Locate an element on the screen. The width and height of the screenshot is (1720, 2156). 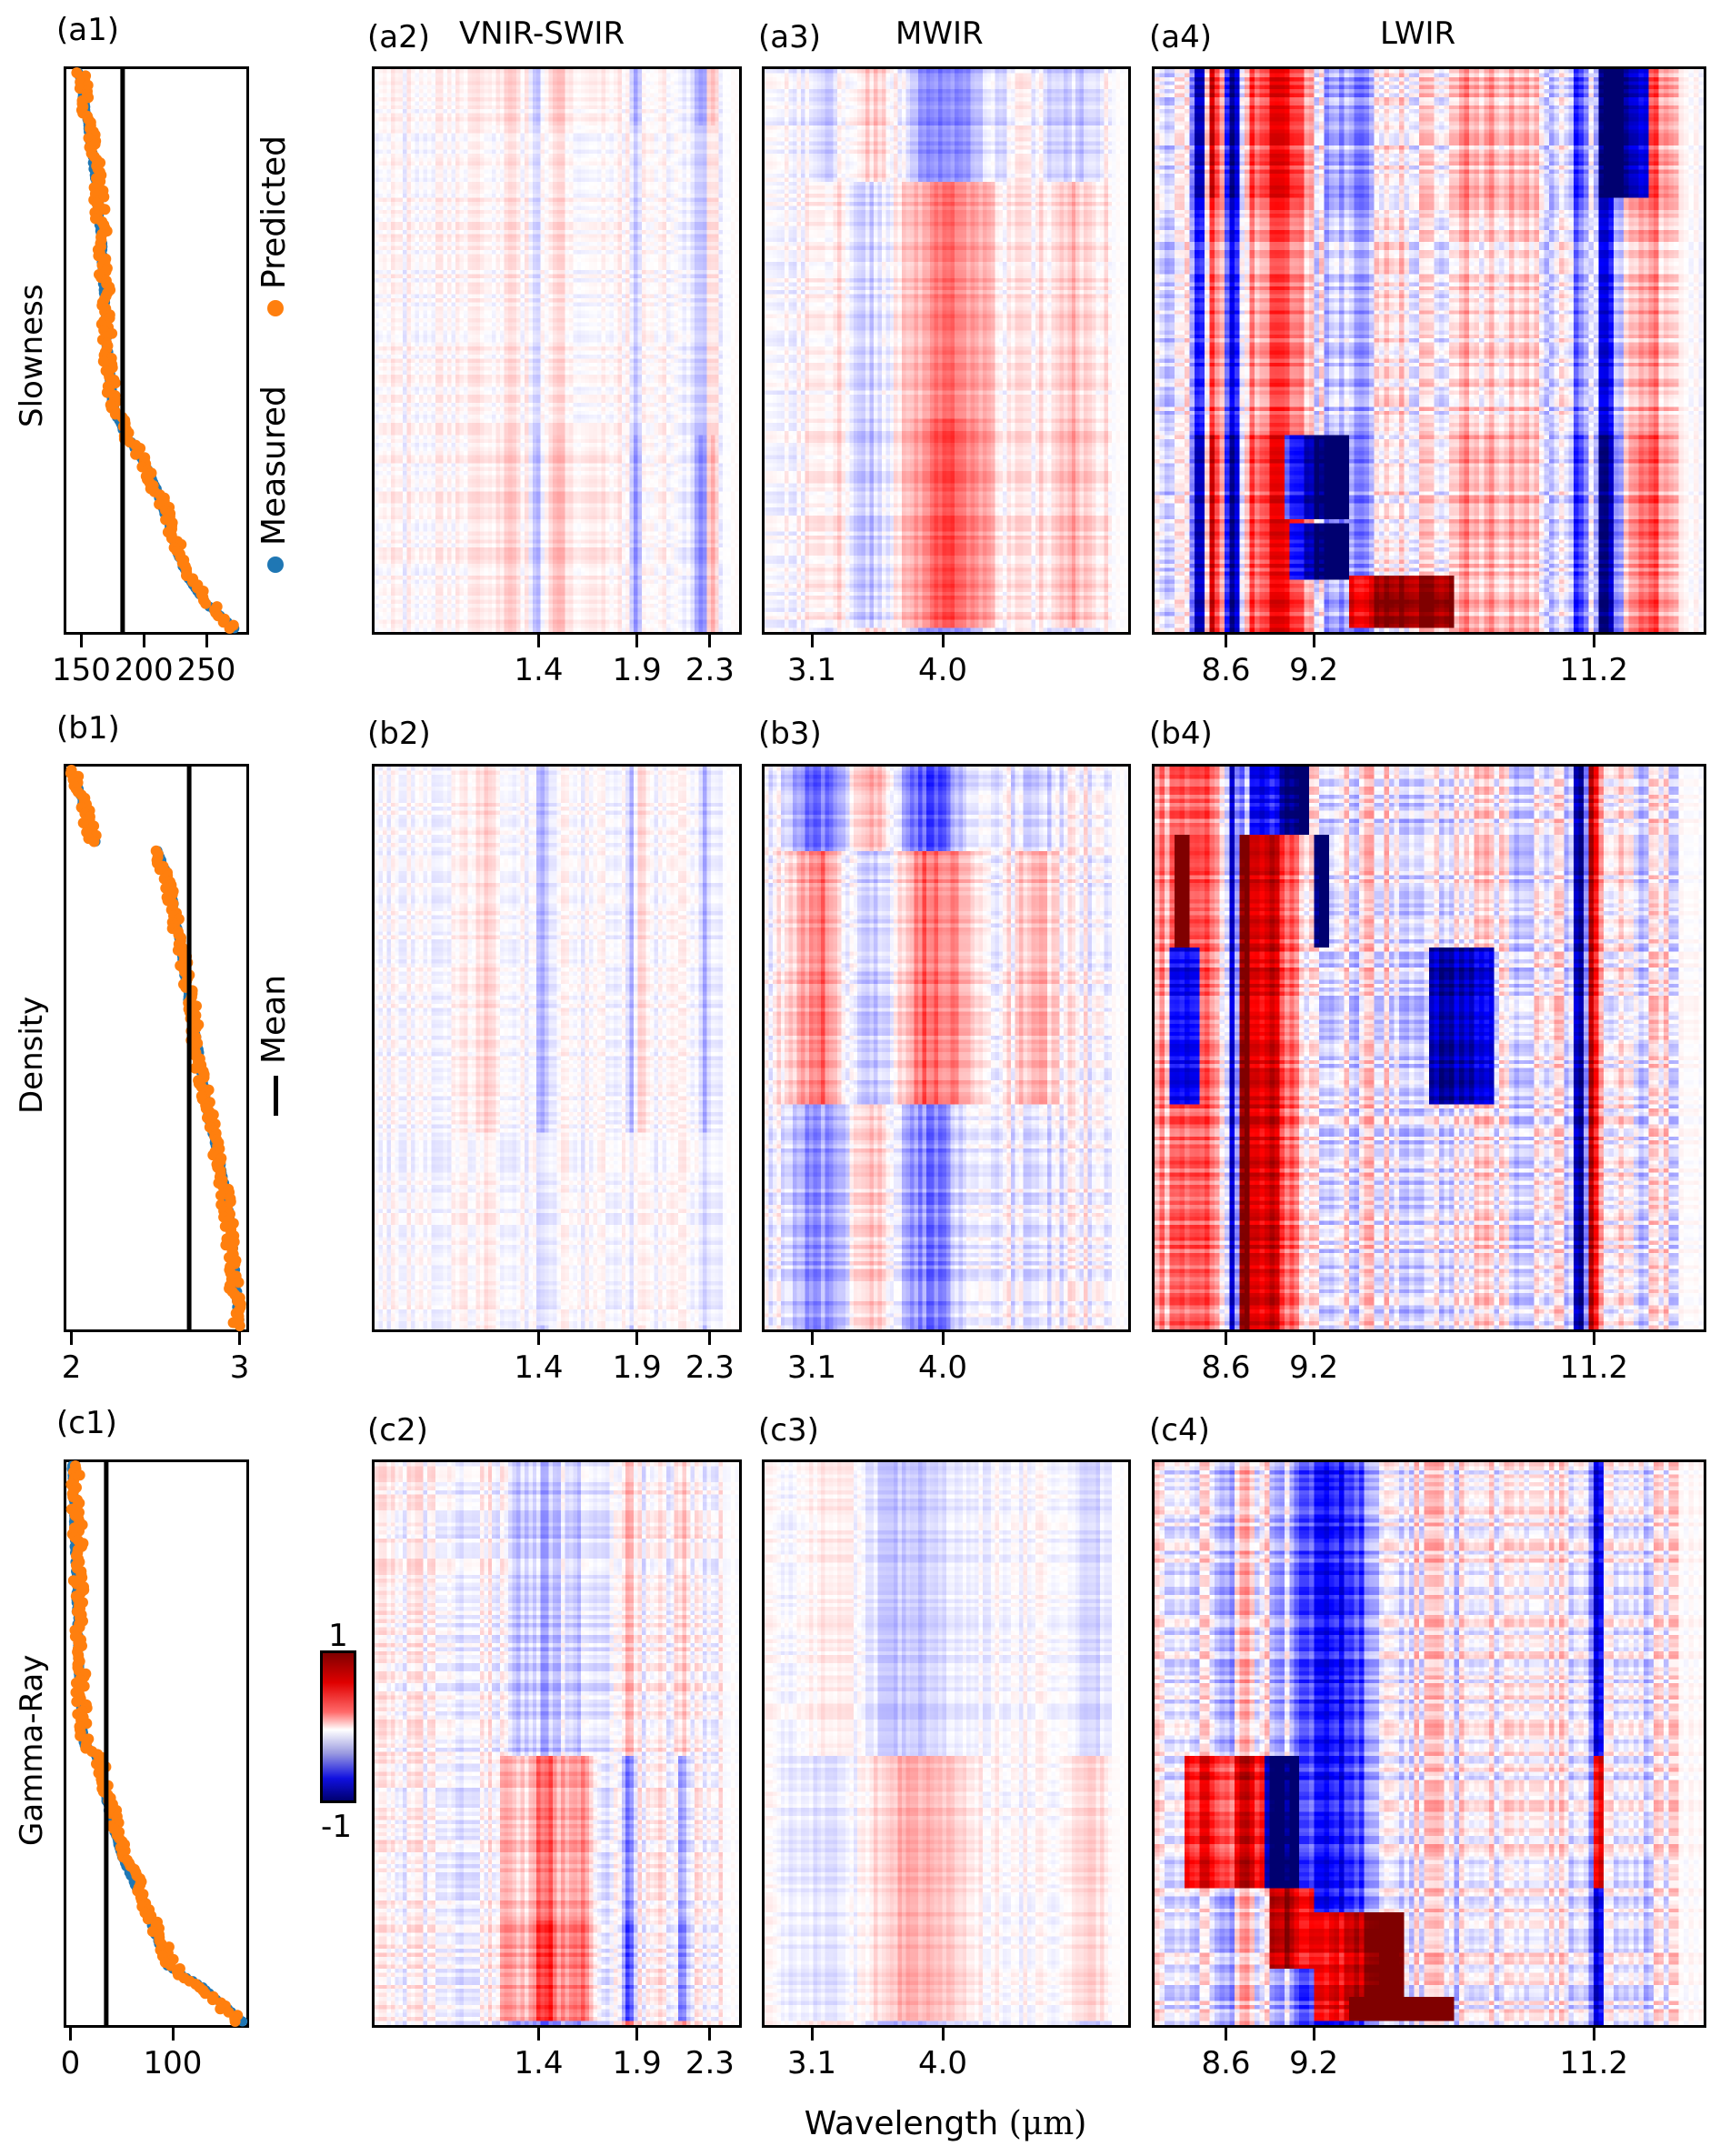
x-tick-label-c4: 11.2 is located at coordinates (1594, 2063).